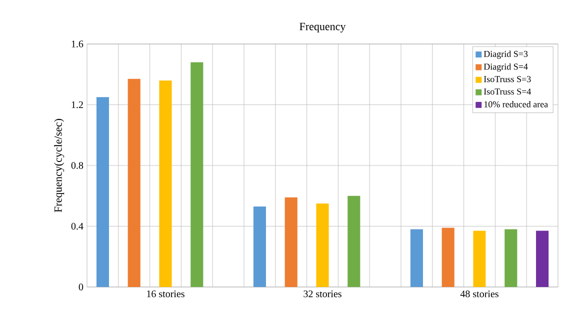 This screenshot has width=578, height=331. I want to click on y-axis-title: Frequency(cycle/sec), so click(59, 165).